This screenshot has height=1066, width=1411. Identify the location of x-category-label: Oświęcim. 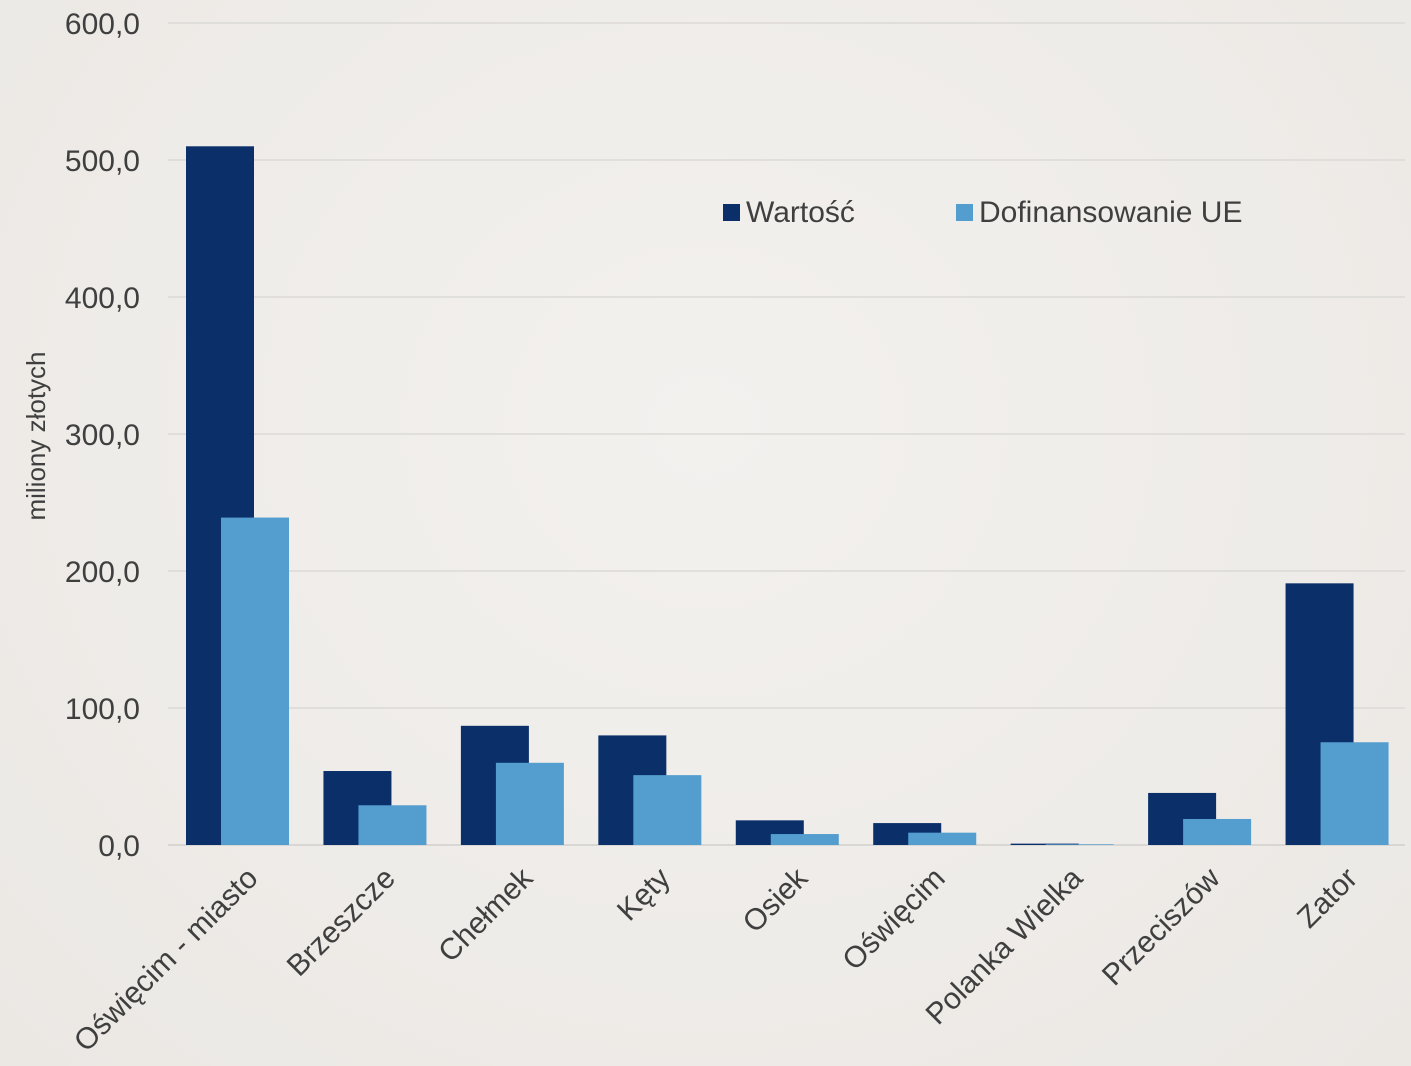
(893, 919).